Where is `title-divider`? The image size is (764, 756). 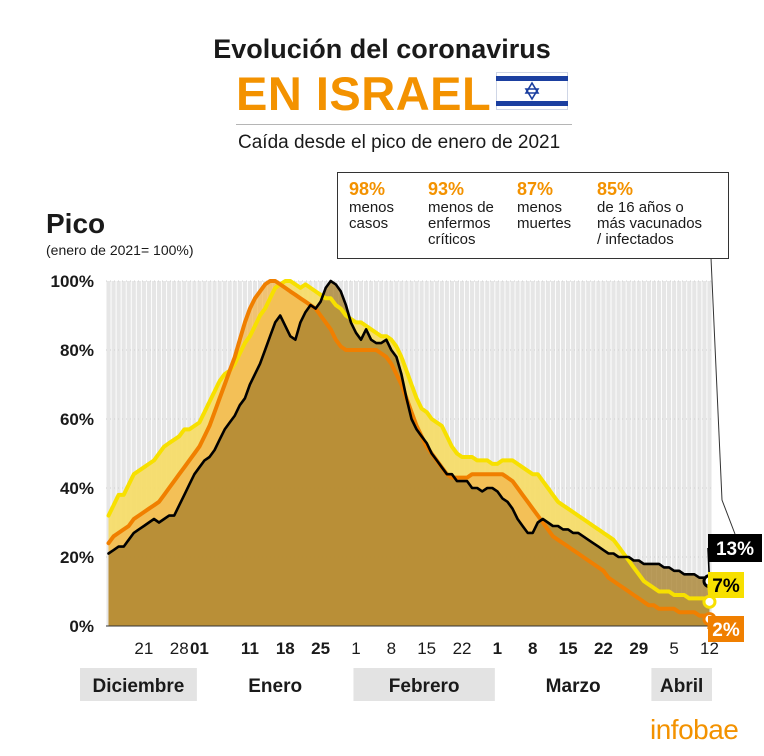
title-divider is located at coordinates (404, 124).